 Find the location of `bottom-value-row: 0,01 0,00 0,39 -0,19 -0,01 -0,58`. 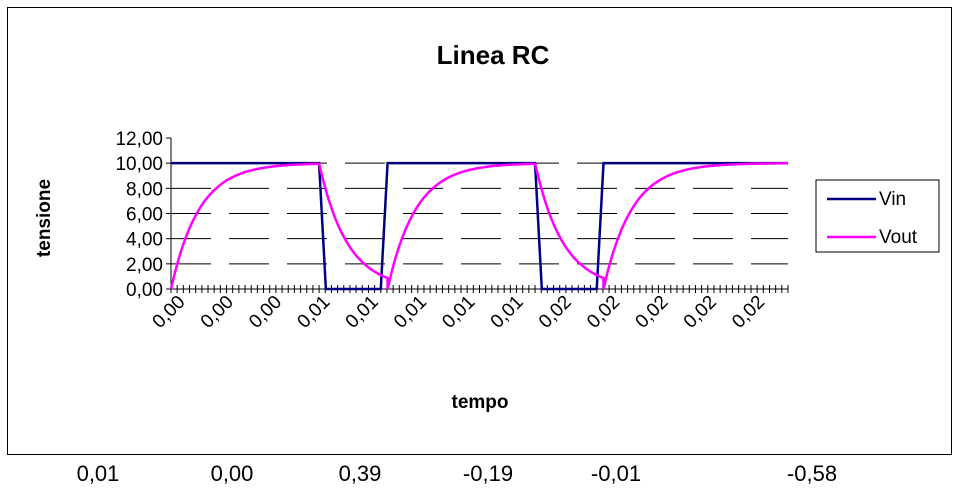

bottom-value-row: 0,01 0,00 0,39 -0,19 -0,01 -0,58 is located at coordinates (476, 474).